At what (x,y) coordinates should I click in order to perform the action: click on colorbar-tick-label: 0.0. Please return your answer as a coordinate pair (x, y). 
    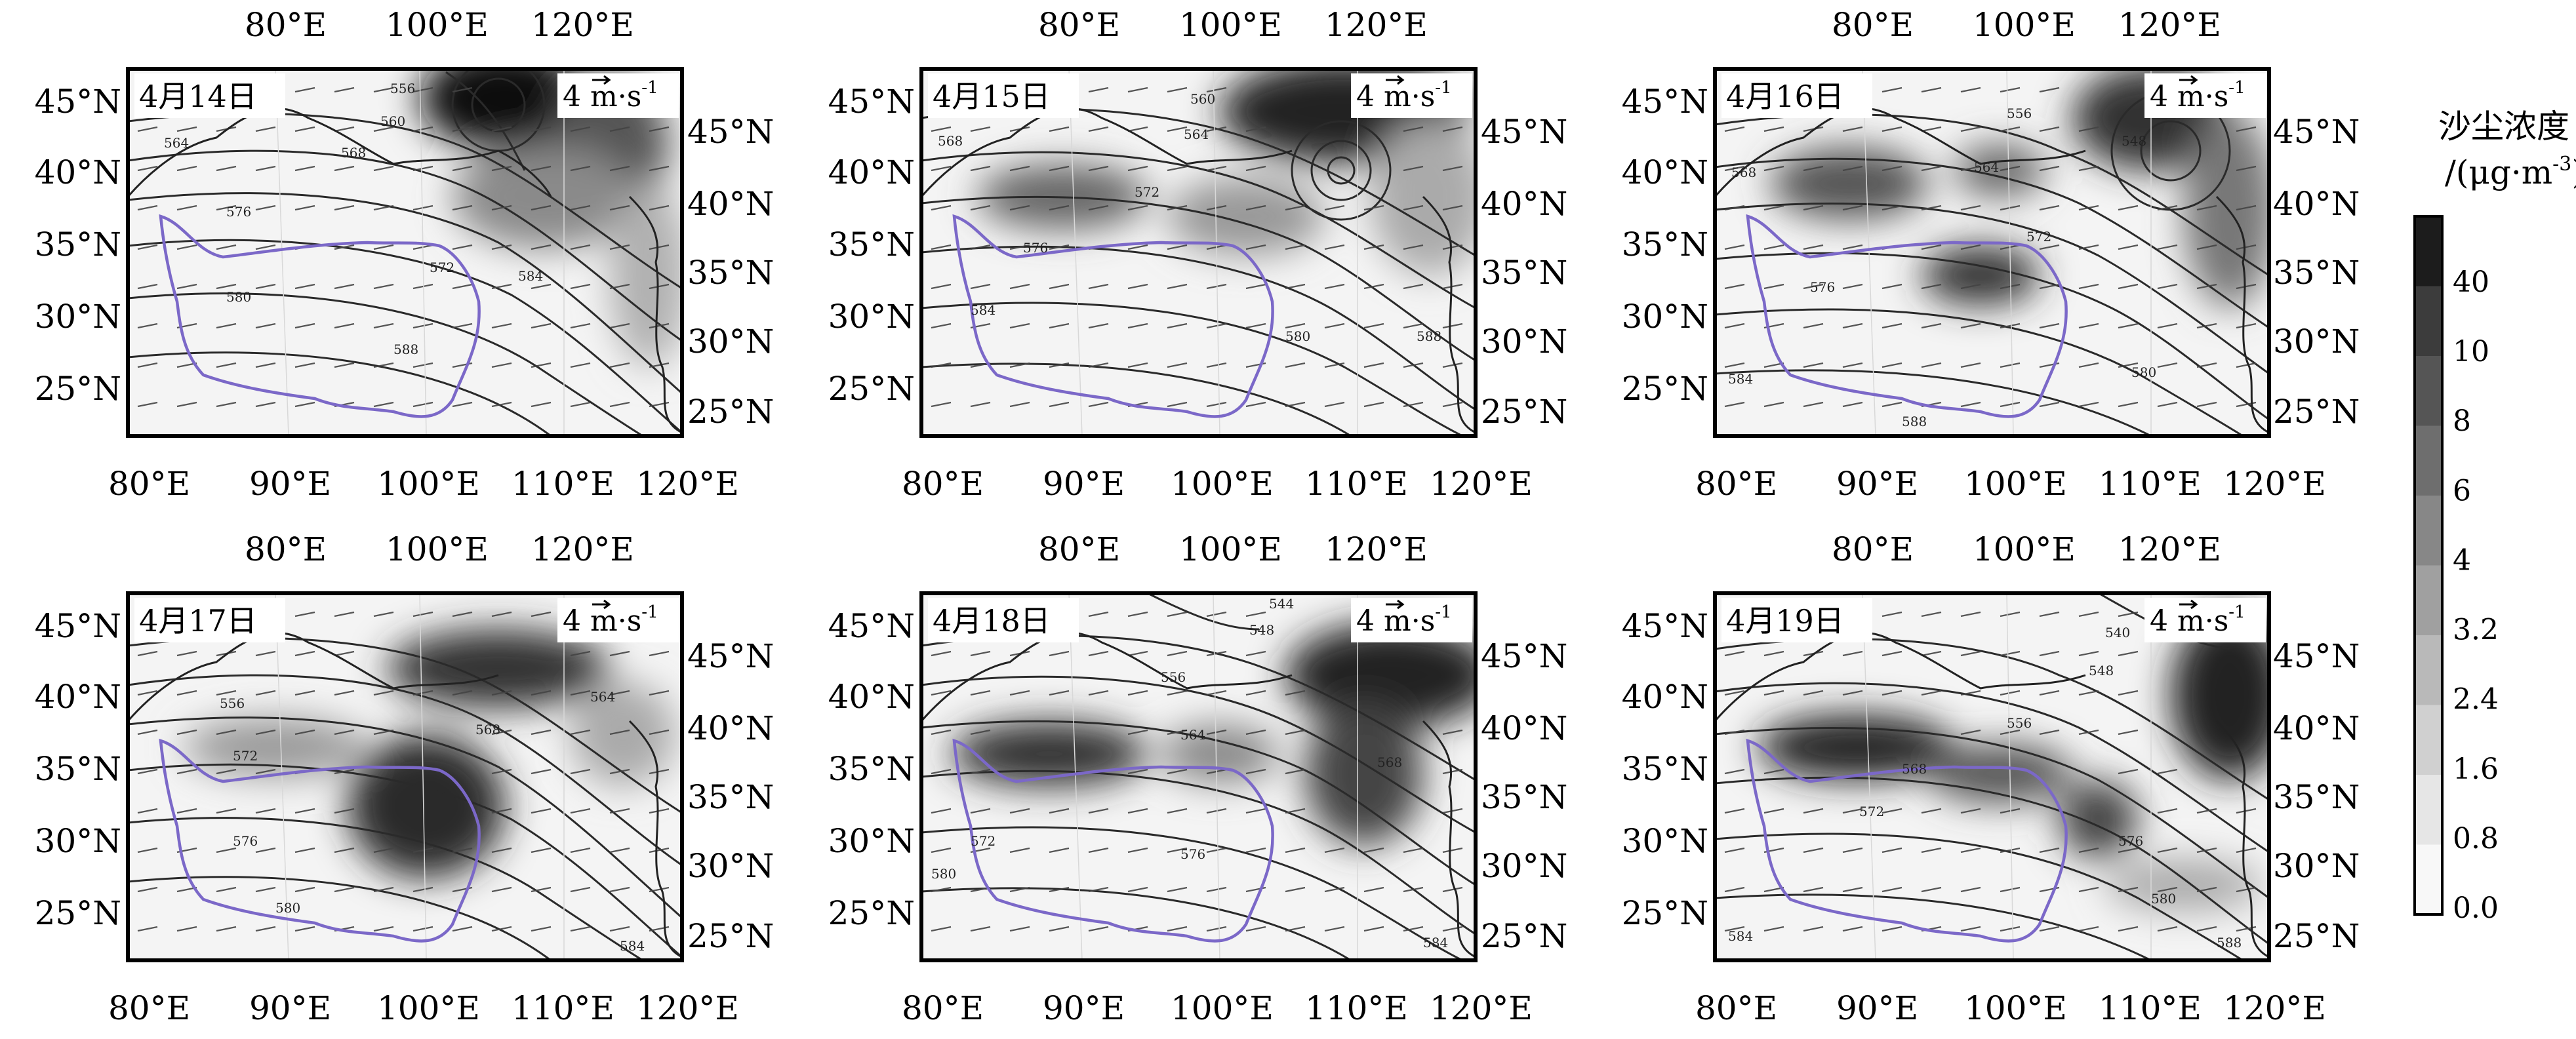
    Looking at the image, I should click on (2476, 908).